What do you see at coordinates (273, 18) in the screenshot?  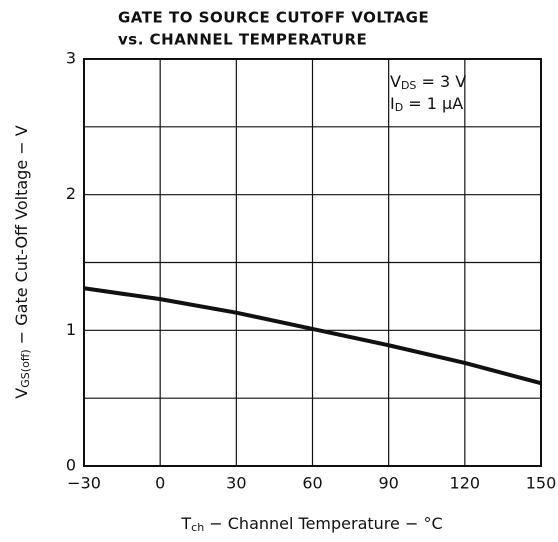 I see `chart-title: GATE TO SOURCE CUTOFF VOLTAGE` at bounding box center [273, 18].